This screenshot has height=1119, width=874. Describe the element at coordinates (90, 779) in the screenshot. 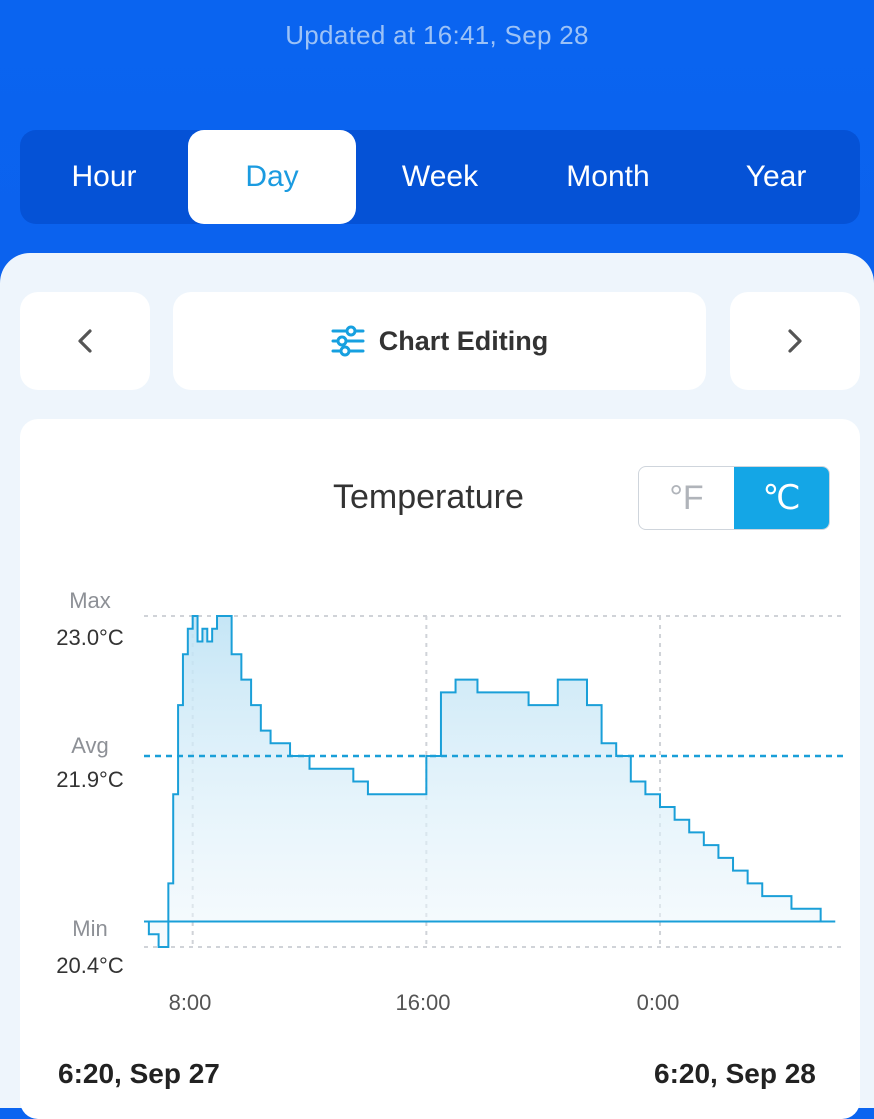

I see `avg-value: 21.9°C` at that location.